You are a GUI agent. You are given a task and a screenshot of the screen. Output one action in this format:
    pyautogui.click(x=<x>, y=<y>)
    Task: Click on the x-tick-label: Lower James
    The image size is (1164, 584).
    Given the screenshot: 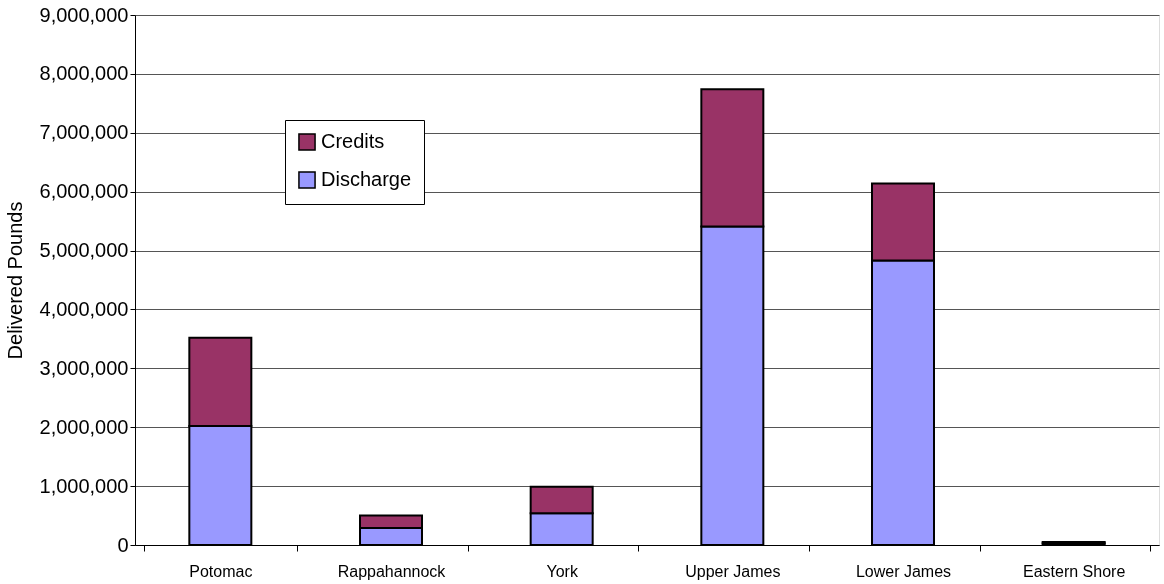 What is the action you would take?
    pyautogui.click(x=903, y=571)
    